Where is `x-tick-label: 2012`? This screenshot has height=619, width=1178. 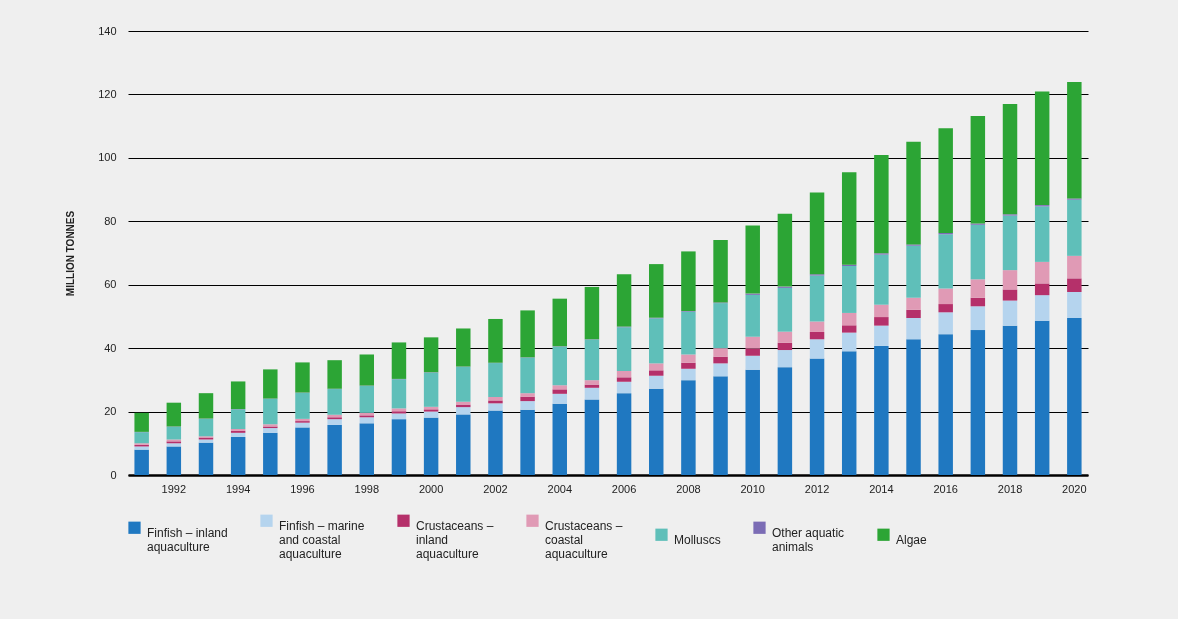 x-tick-label: 2012 is located at coordinates (817, 488).